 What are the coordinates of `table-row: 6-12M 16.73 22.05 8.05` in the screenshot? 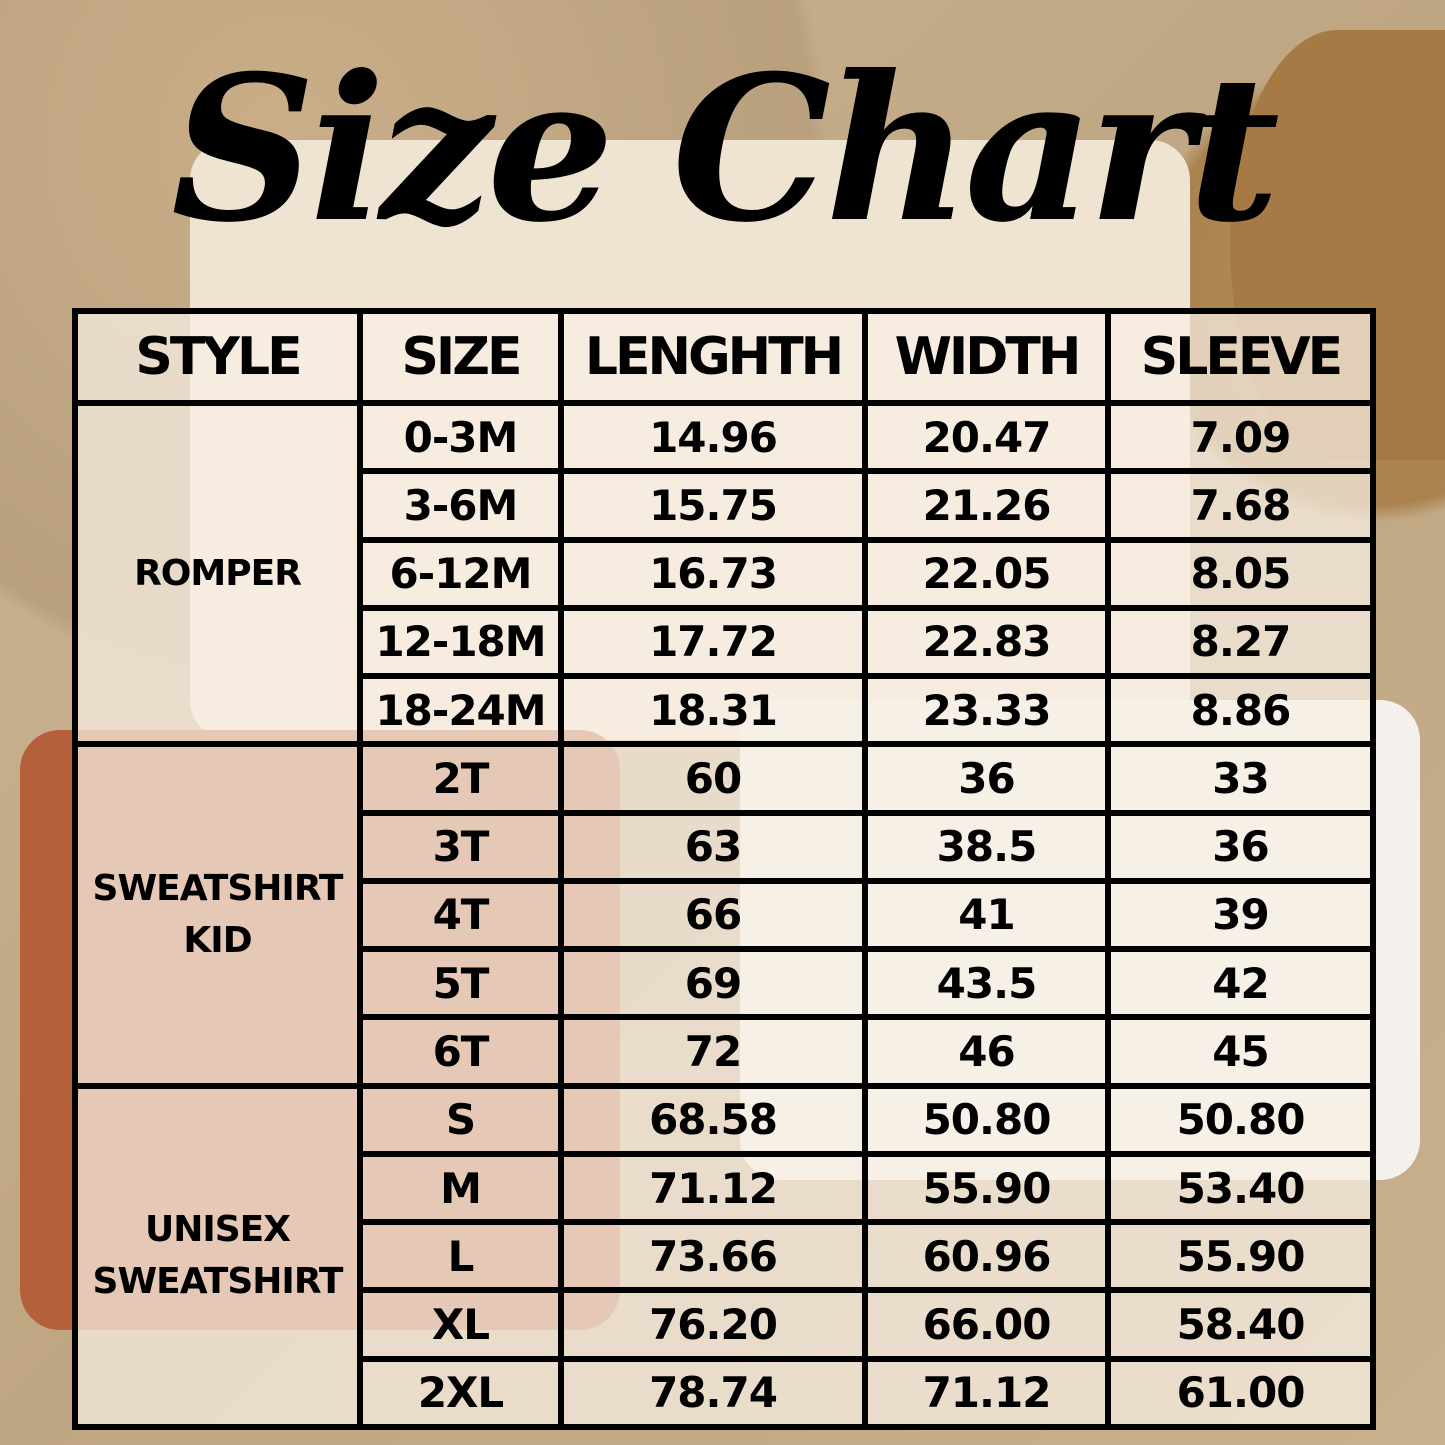 It's located at (725, 573).